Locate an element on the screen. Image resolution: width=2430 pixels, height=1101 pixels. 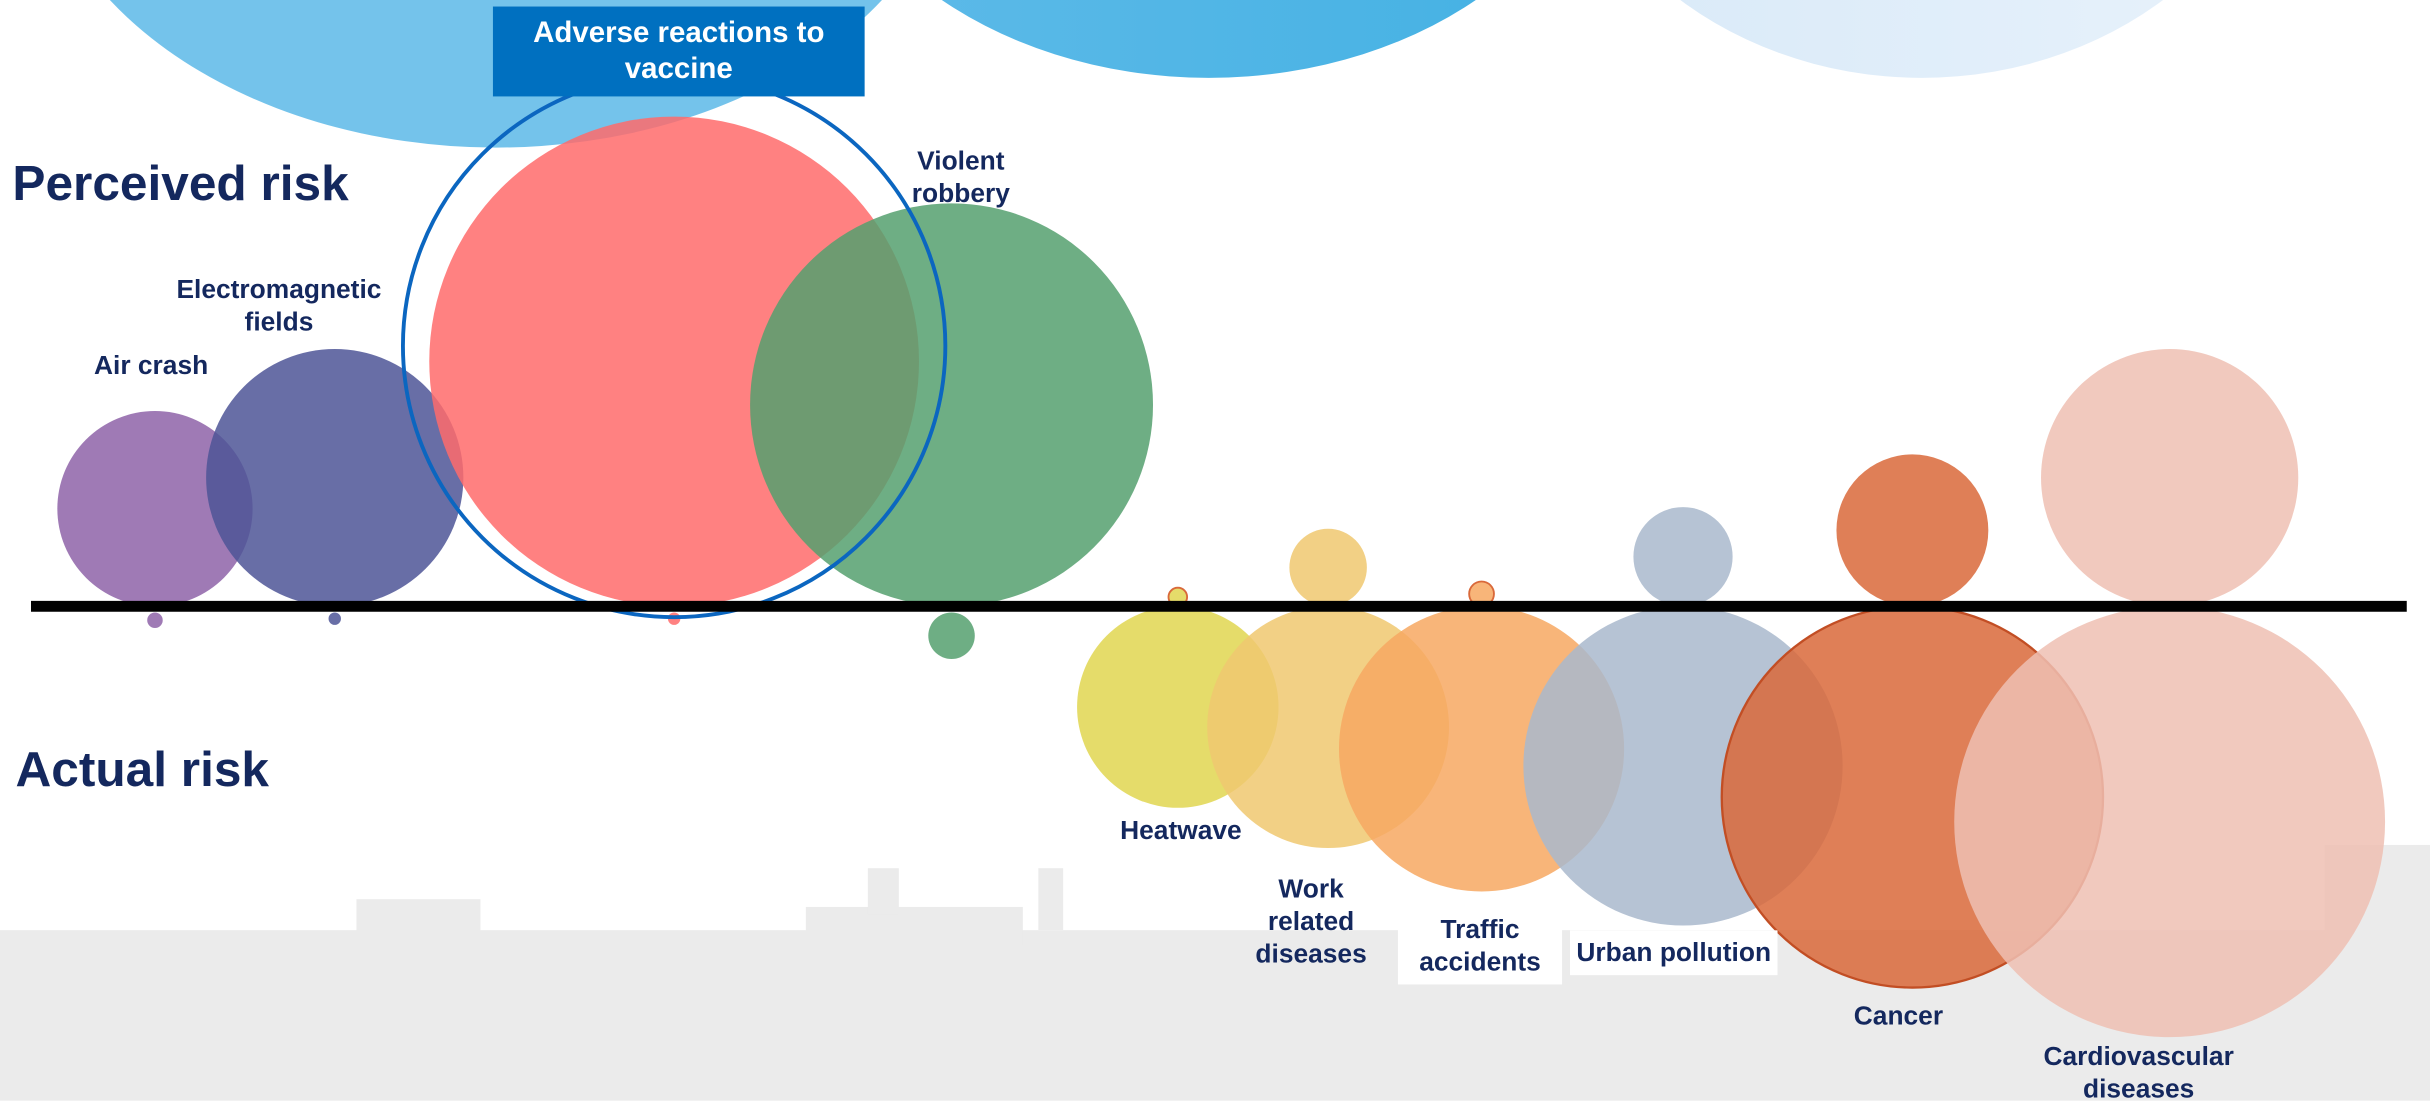
category-label-box: Work related diseases is located at coordinates (1311, 921).